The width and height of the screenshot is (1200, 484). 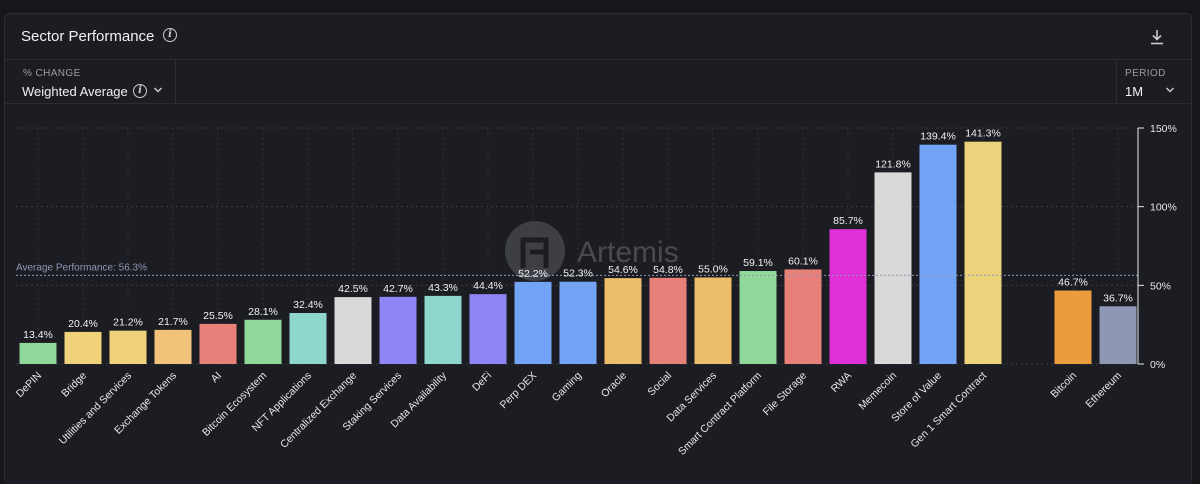 I want to click on value-label: 13.4%, so click(x=38, y=335).